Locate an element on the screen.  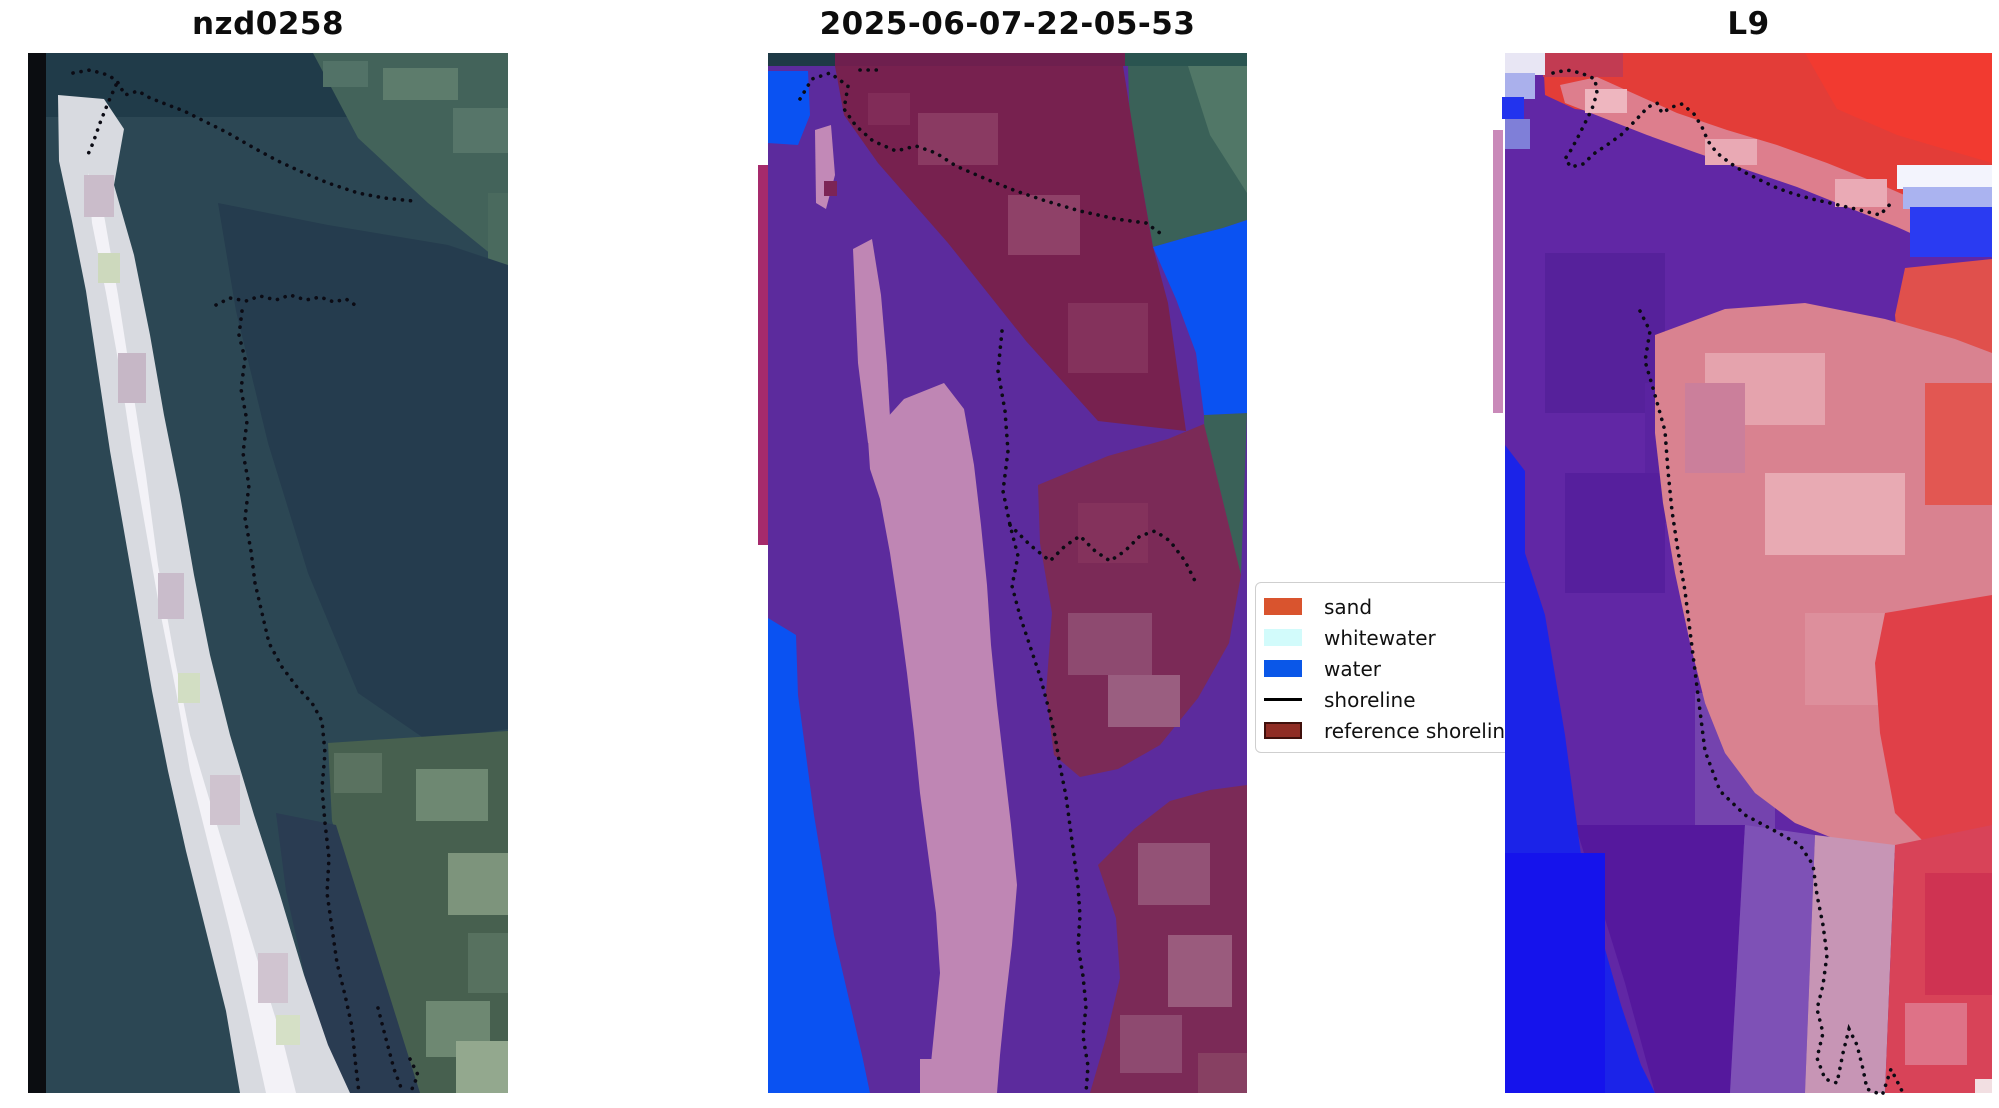
legend-row-water: water is located at coordinates (1404, 668).